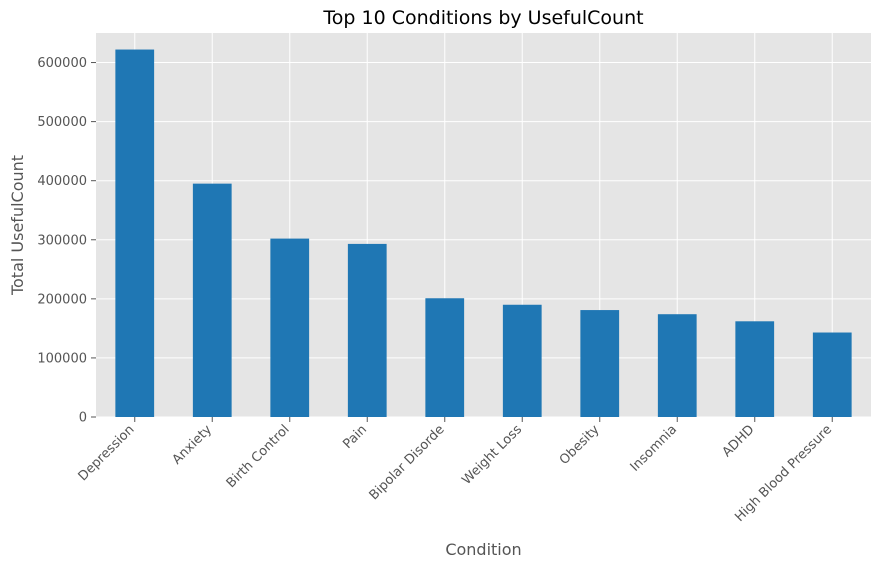 Image resolution: width=880 pixels, height=569 pixels. Describe the element at coordinates (407, 462) in the screenshot. I see `x-tick-label: Bipolar Disorde` at that location.